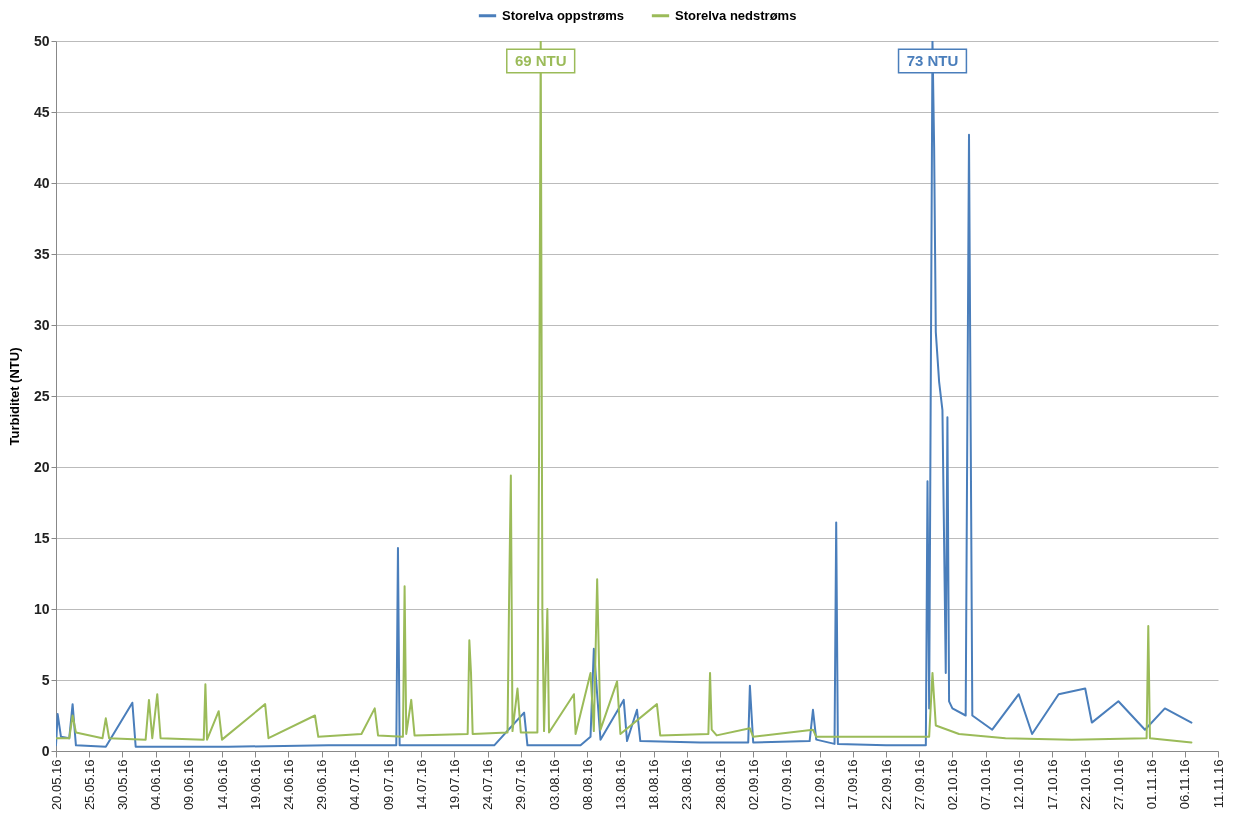  Describe the element at coordinates (41, 253) in the screenshot. I see `y-tick-label: 35` at that location.